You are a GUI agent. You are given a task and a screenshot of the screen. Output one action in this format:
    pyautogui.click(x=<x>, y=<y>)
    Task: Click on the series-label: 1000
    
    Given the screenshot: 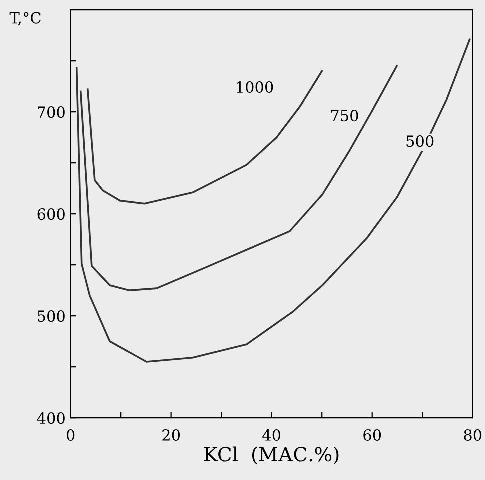 What is the action you would take?
    pyautogui.click(x=255, y=87)
    